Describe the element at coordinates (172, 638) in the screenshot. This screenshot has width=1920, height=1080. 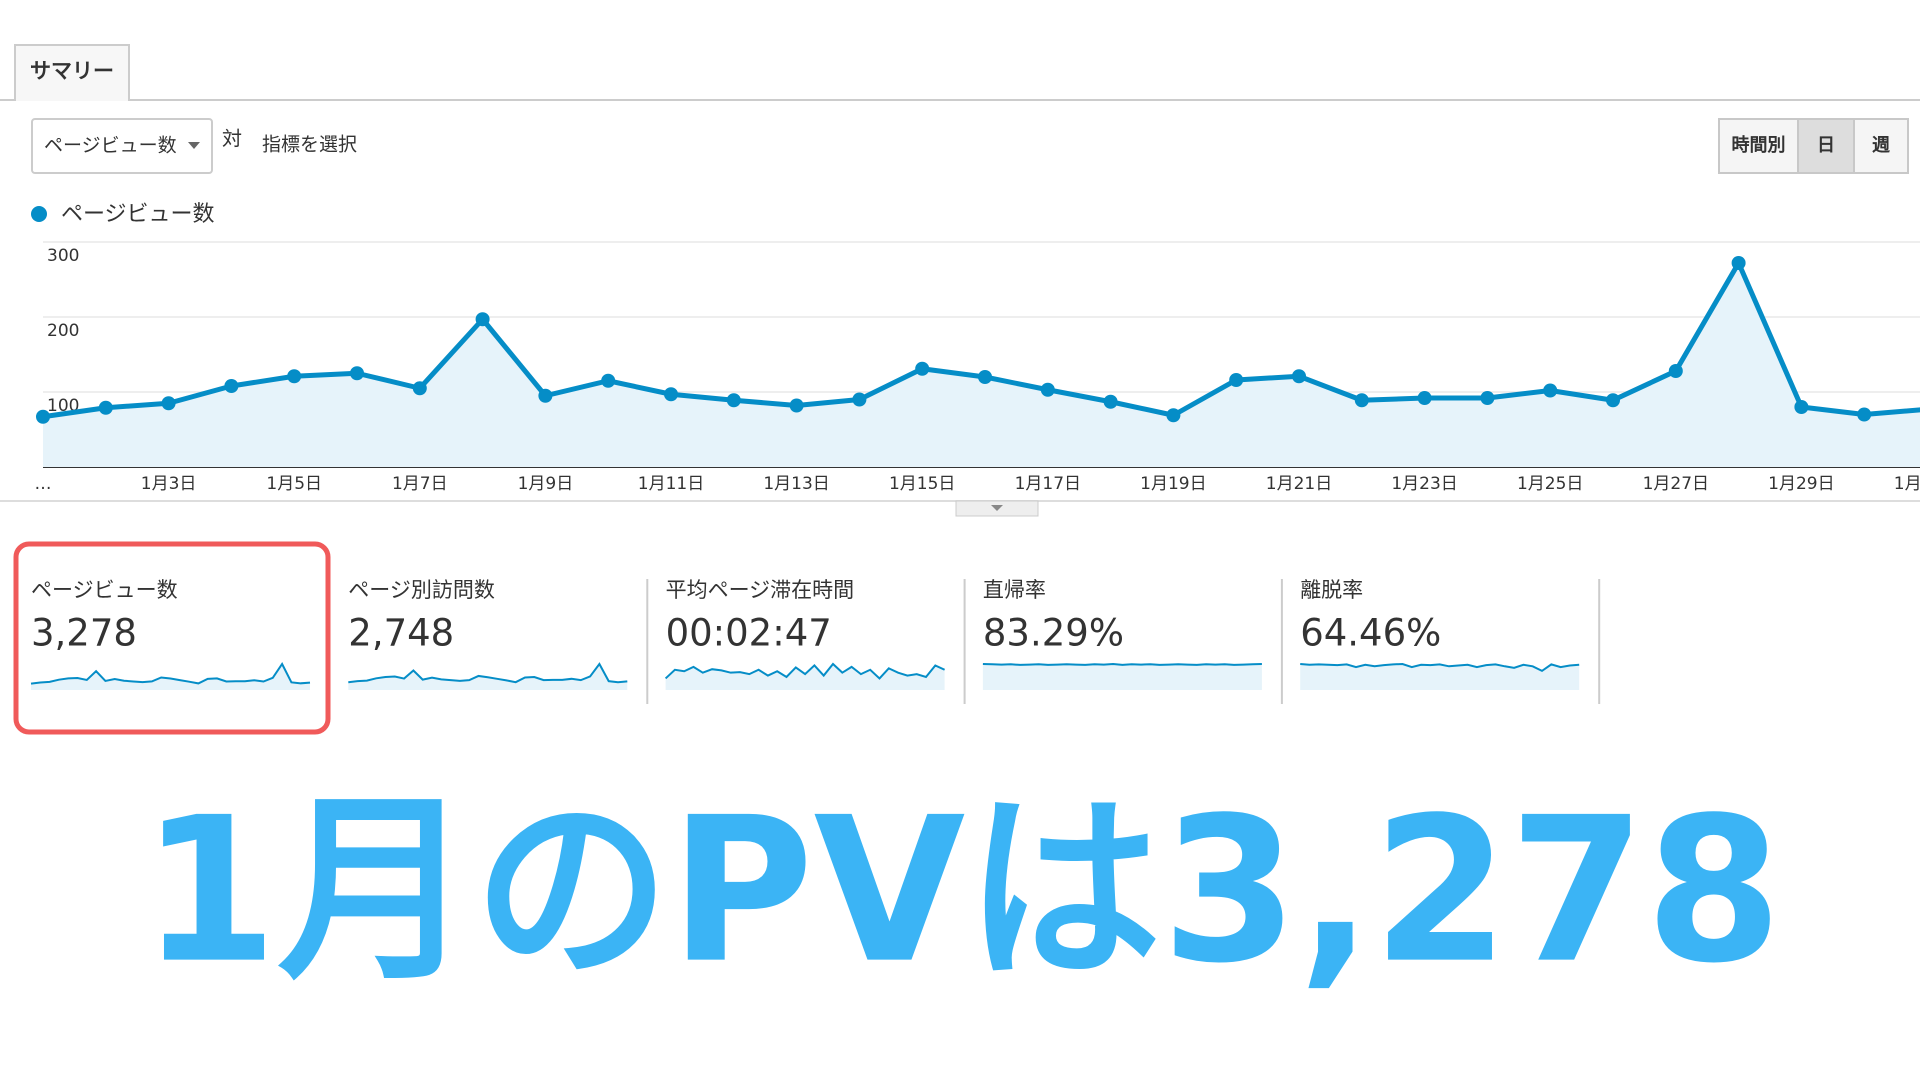
I see `highlight-box` at that location.